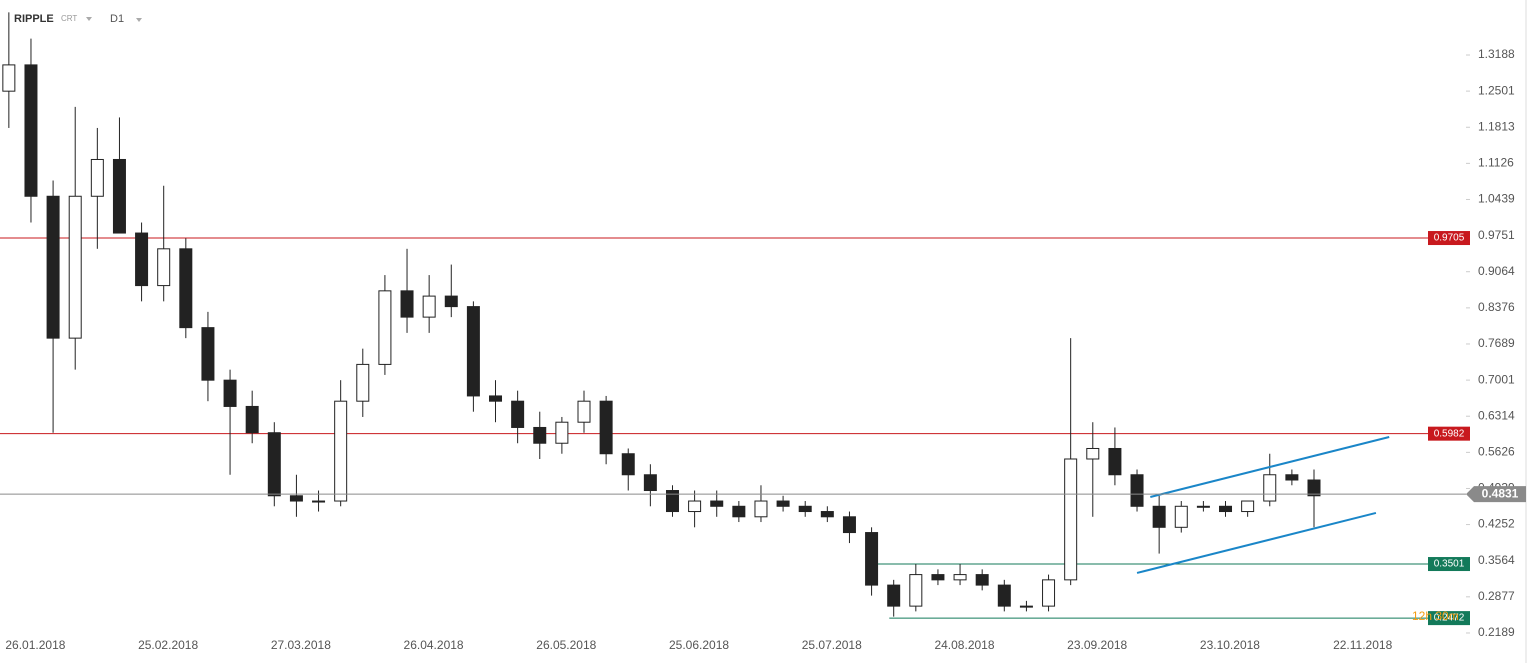 This screenshot has width=1538, height=663. Describe the element at coordinates (1496, 524) in the screenshot. I see `y-tick-label: 0.4252` at that location.